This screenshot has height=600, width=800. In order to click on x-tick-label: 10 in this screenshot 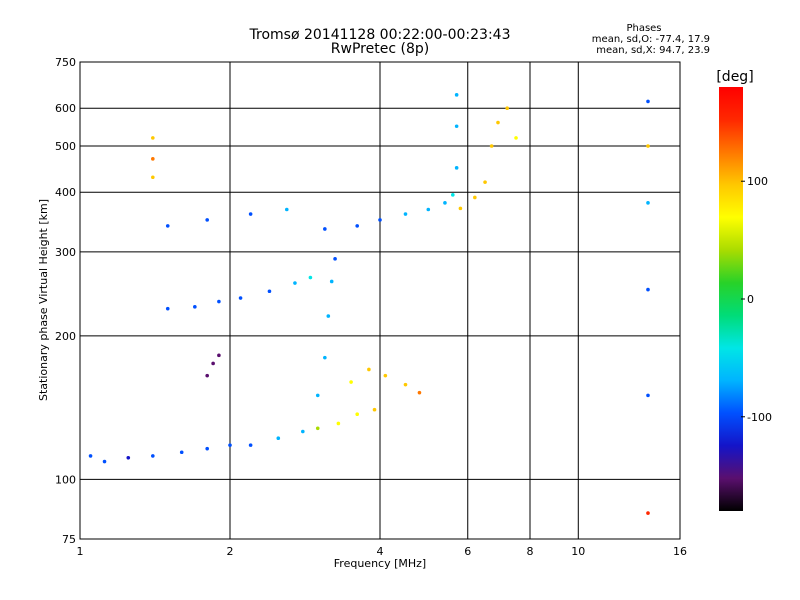, I will do `click(578, 551)`.